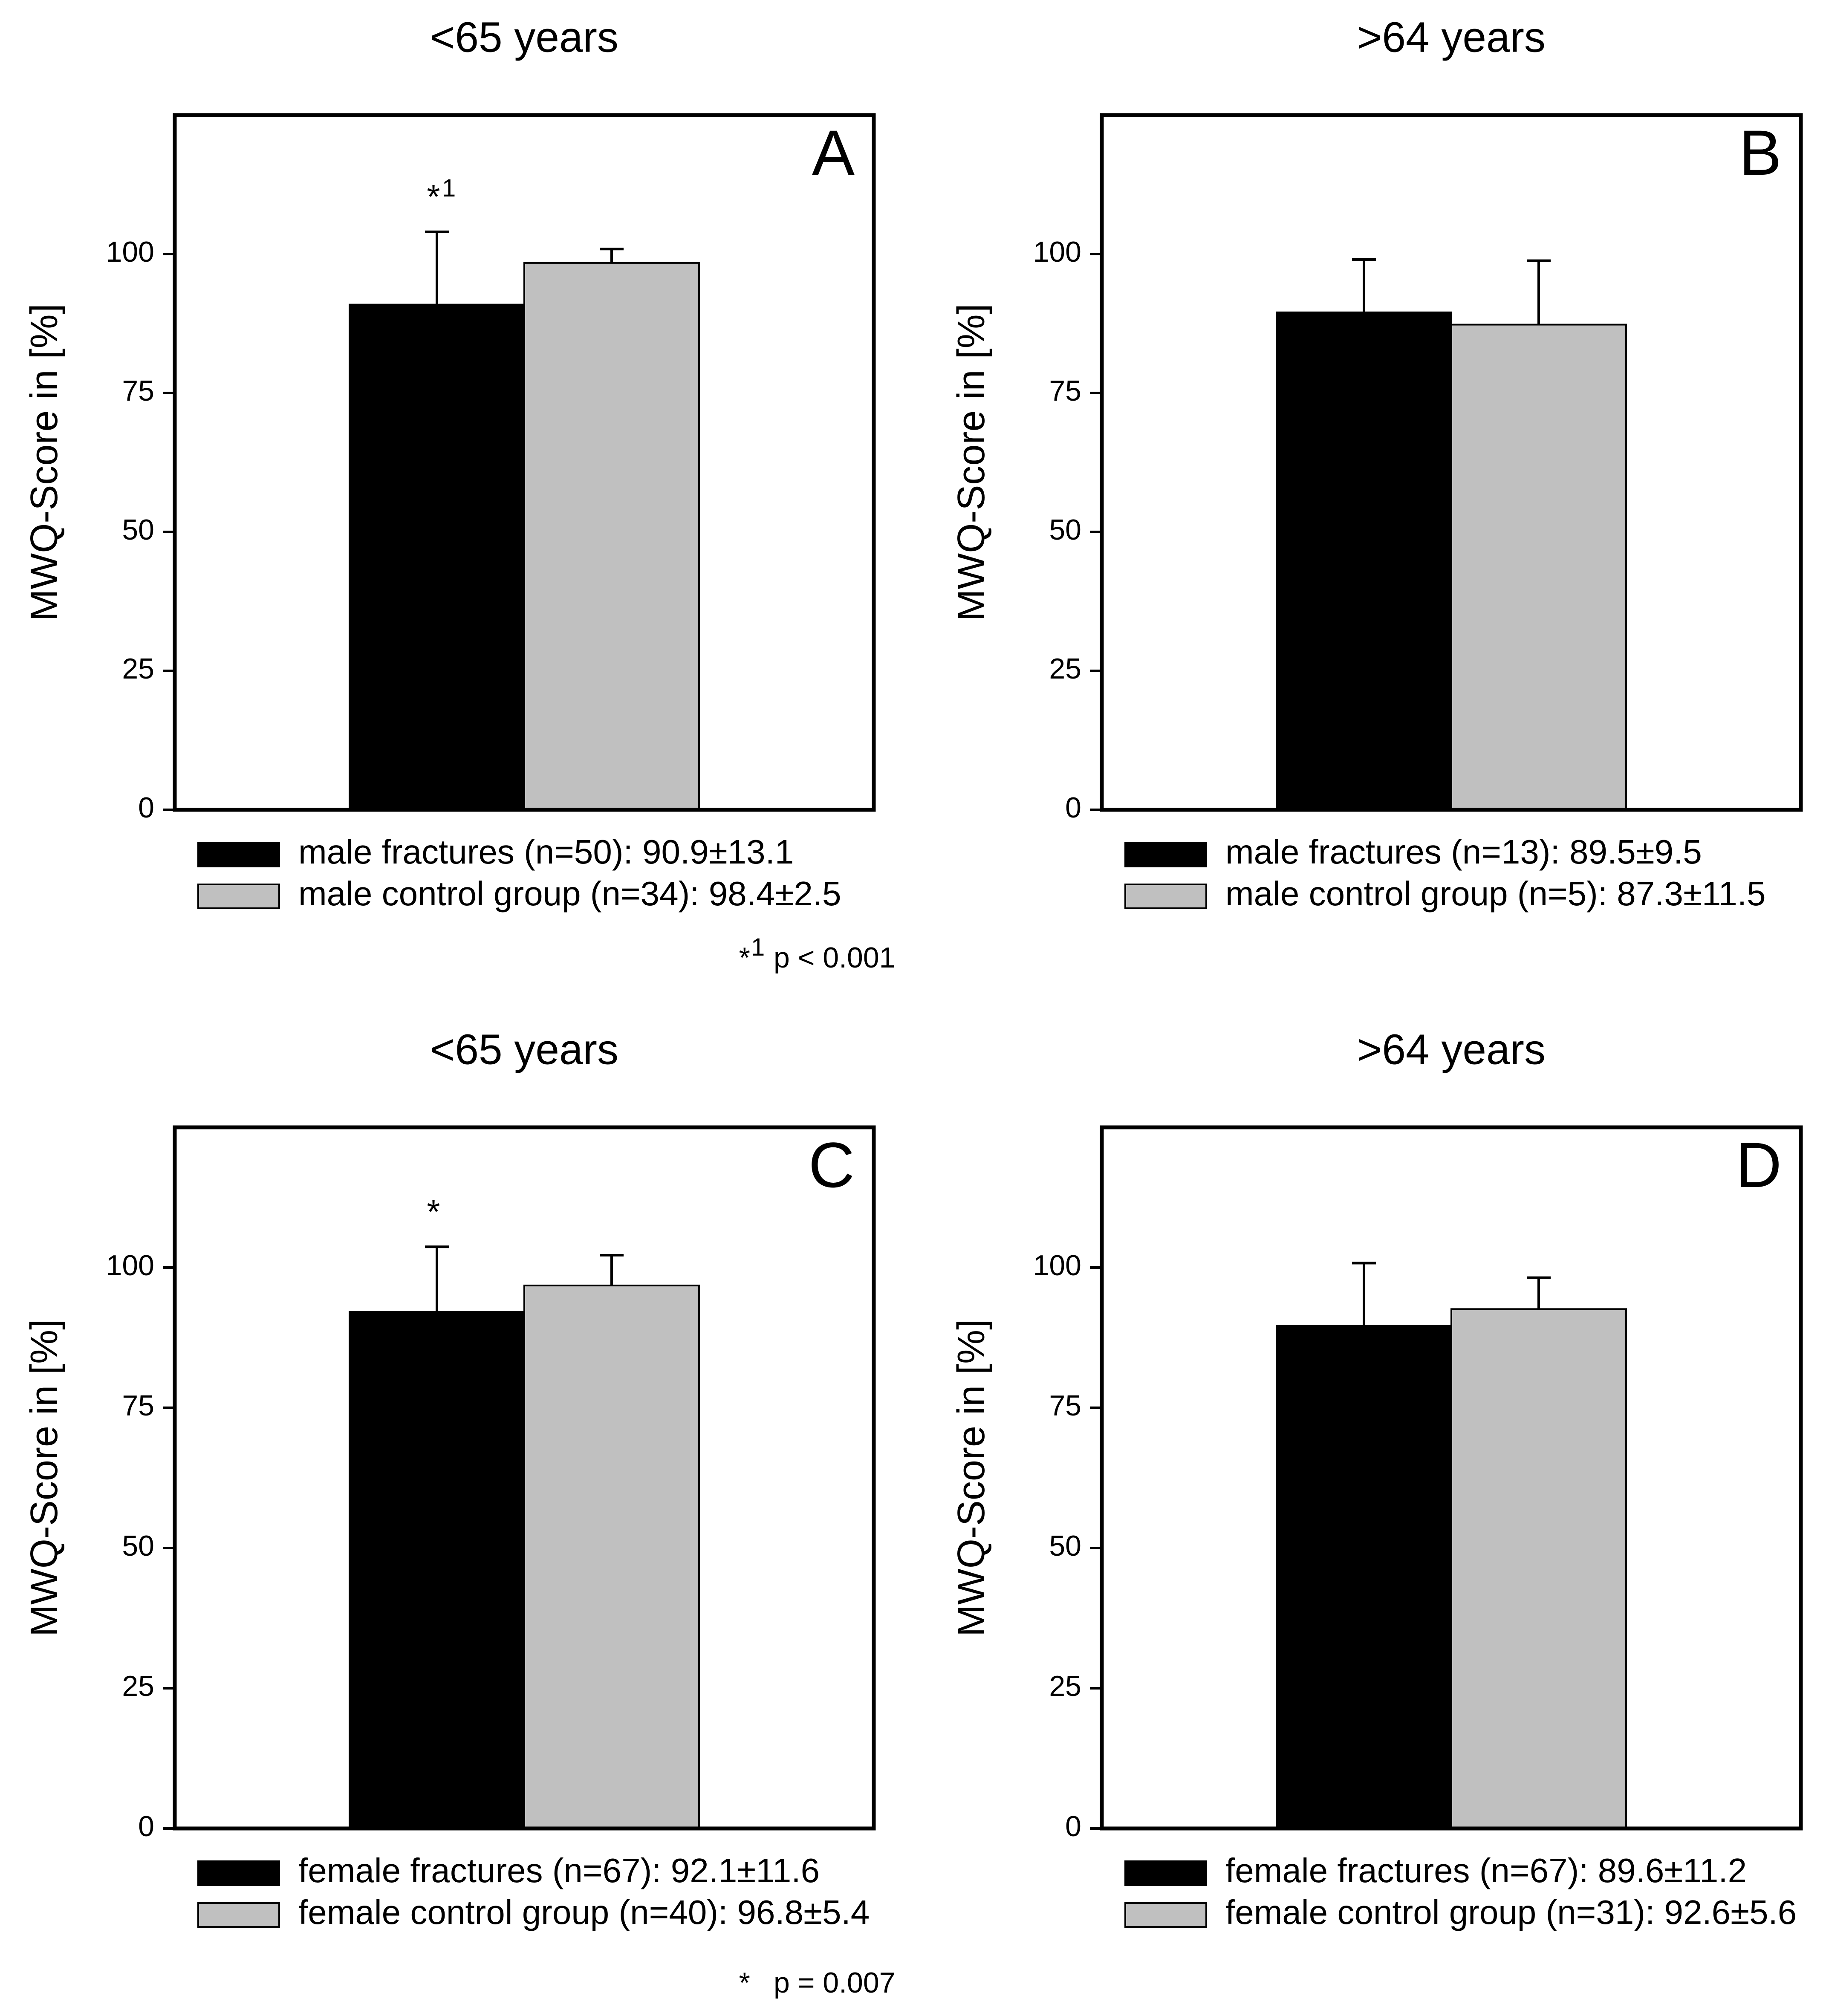 Image resolution: width=1826 pixels, height=2016 pixels. What do you see at coordinates (1511, 1912) in the screenshot?
I see `legend-label-control: female control group (n=31): 92.6±5.6` at bounding box center [1511, 1912].